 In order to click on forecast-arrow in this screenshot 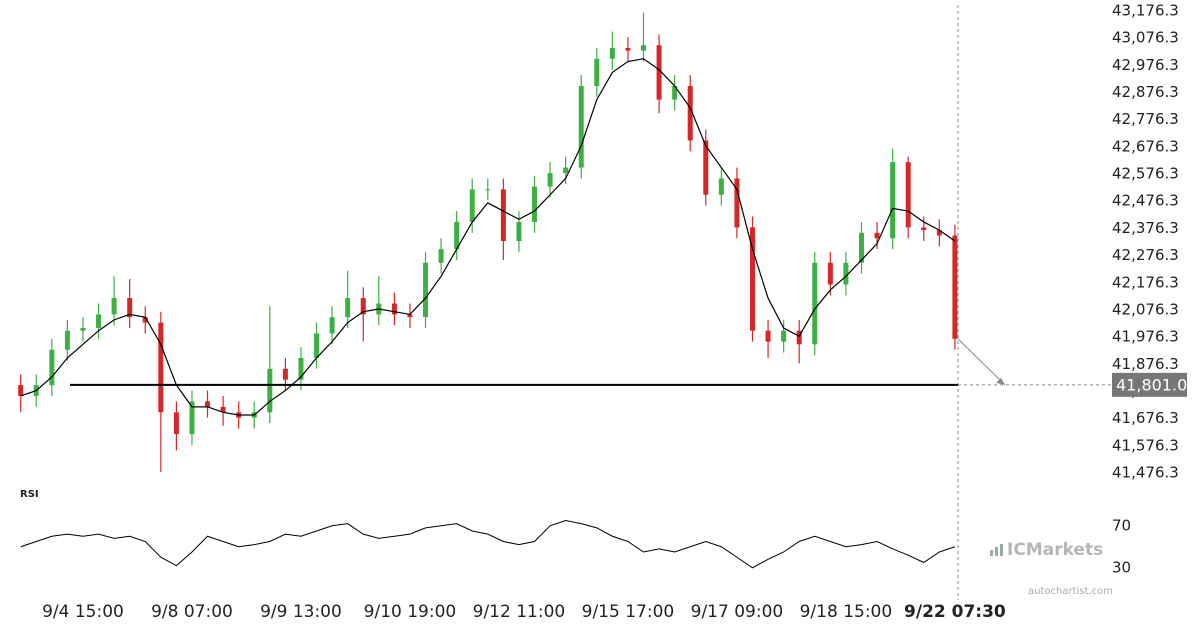, I will do `click(981, 362)`.